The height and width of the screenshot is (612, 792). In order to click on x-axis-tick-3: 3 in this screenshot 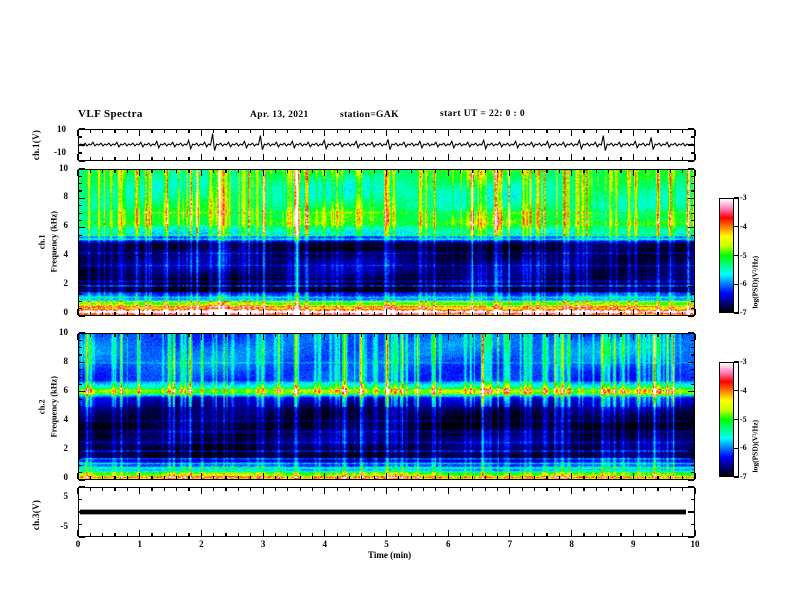, I will do `click(263, 544)`.